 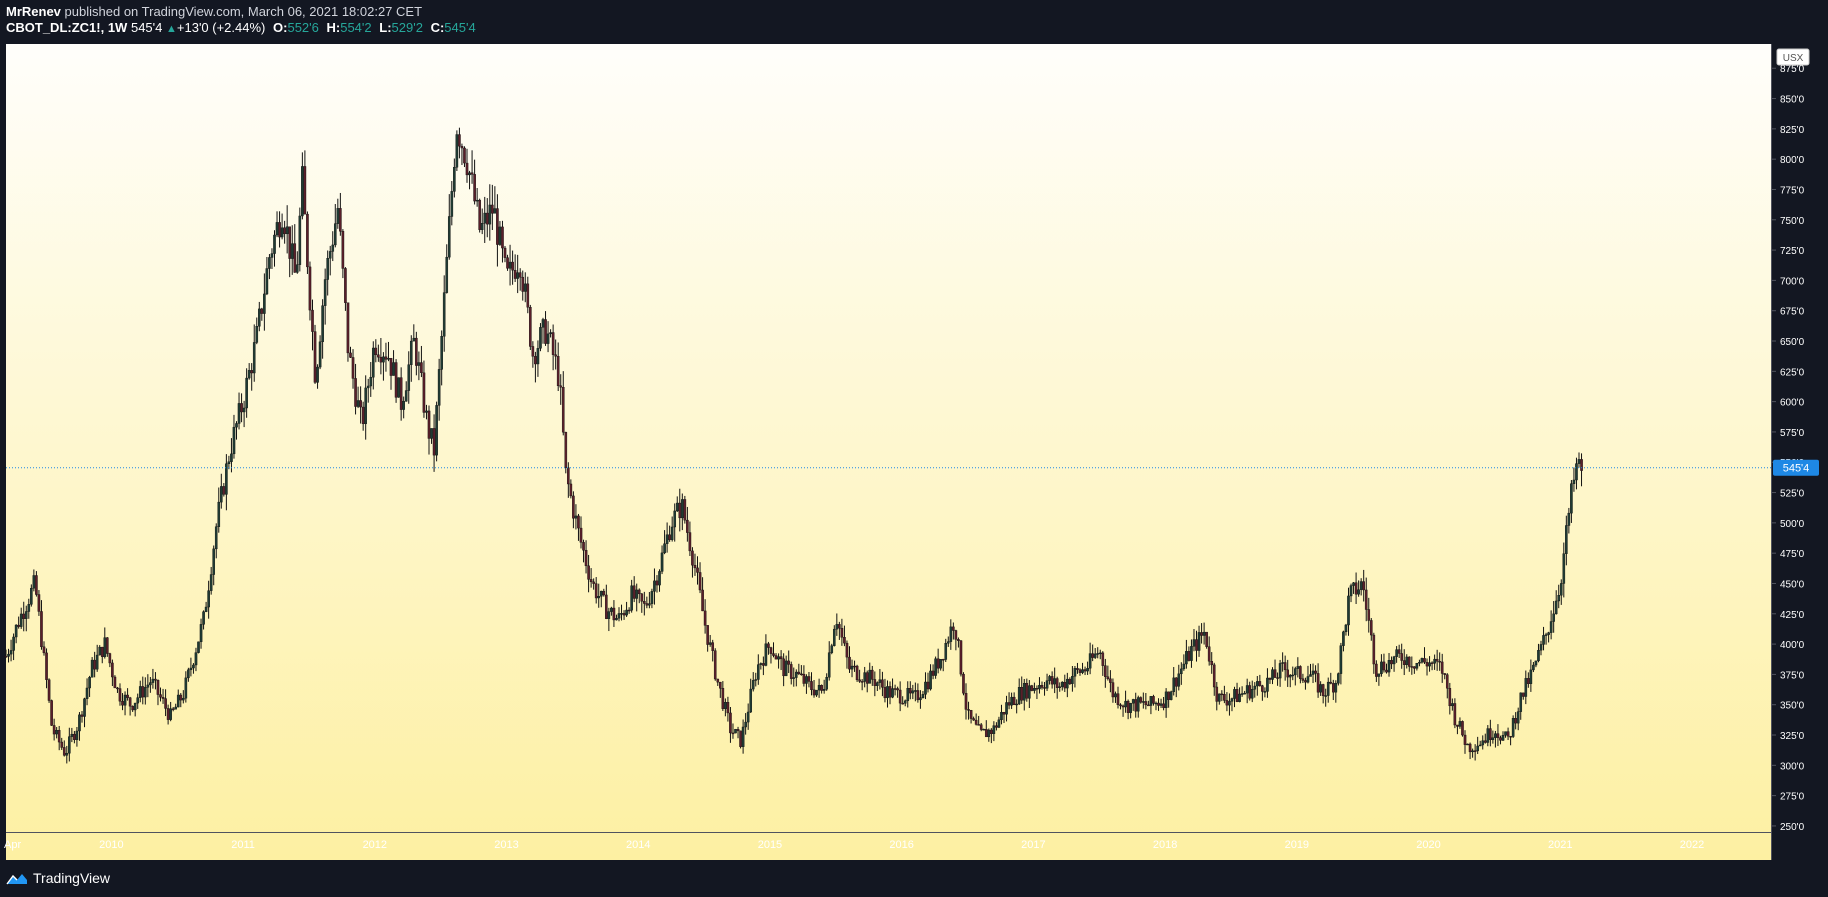 I want to click on x-tick-label: 2012, so click(x=375, y=845).